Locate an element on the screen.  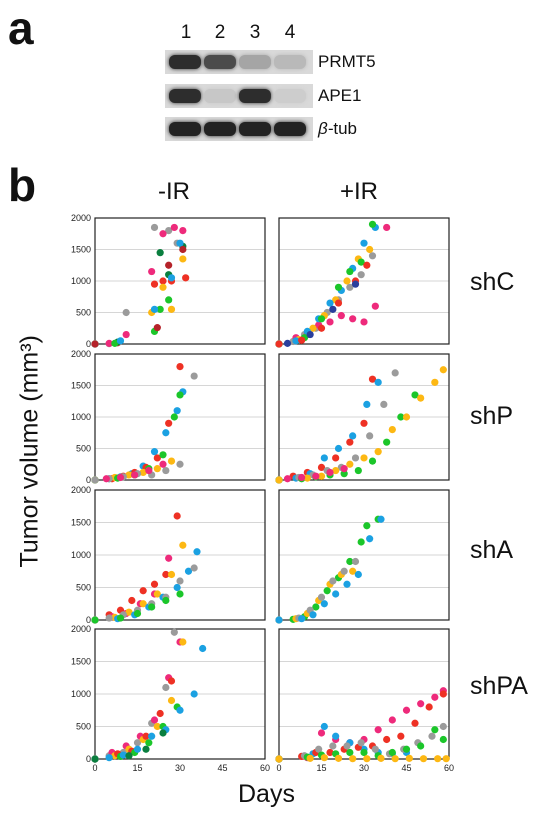
x-tick-label: 15 is located at coordinates (137, 768).